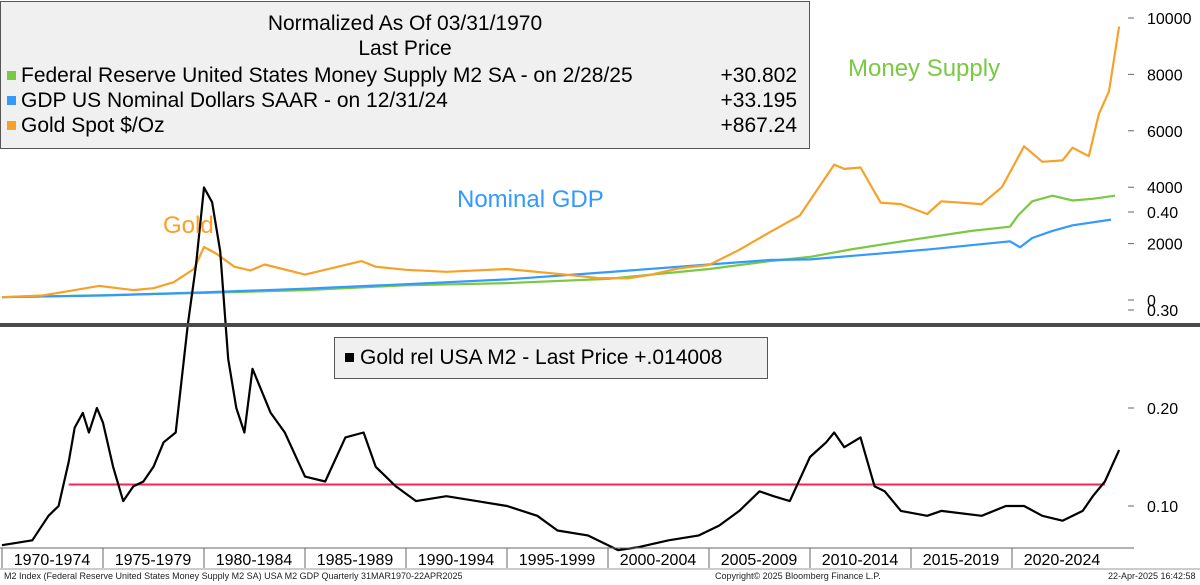 The height and width of the screenshot is (585, 1200). I want to click on y-tick-label-top: 2000, so click(1165, 245).